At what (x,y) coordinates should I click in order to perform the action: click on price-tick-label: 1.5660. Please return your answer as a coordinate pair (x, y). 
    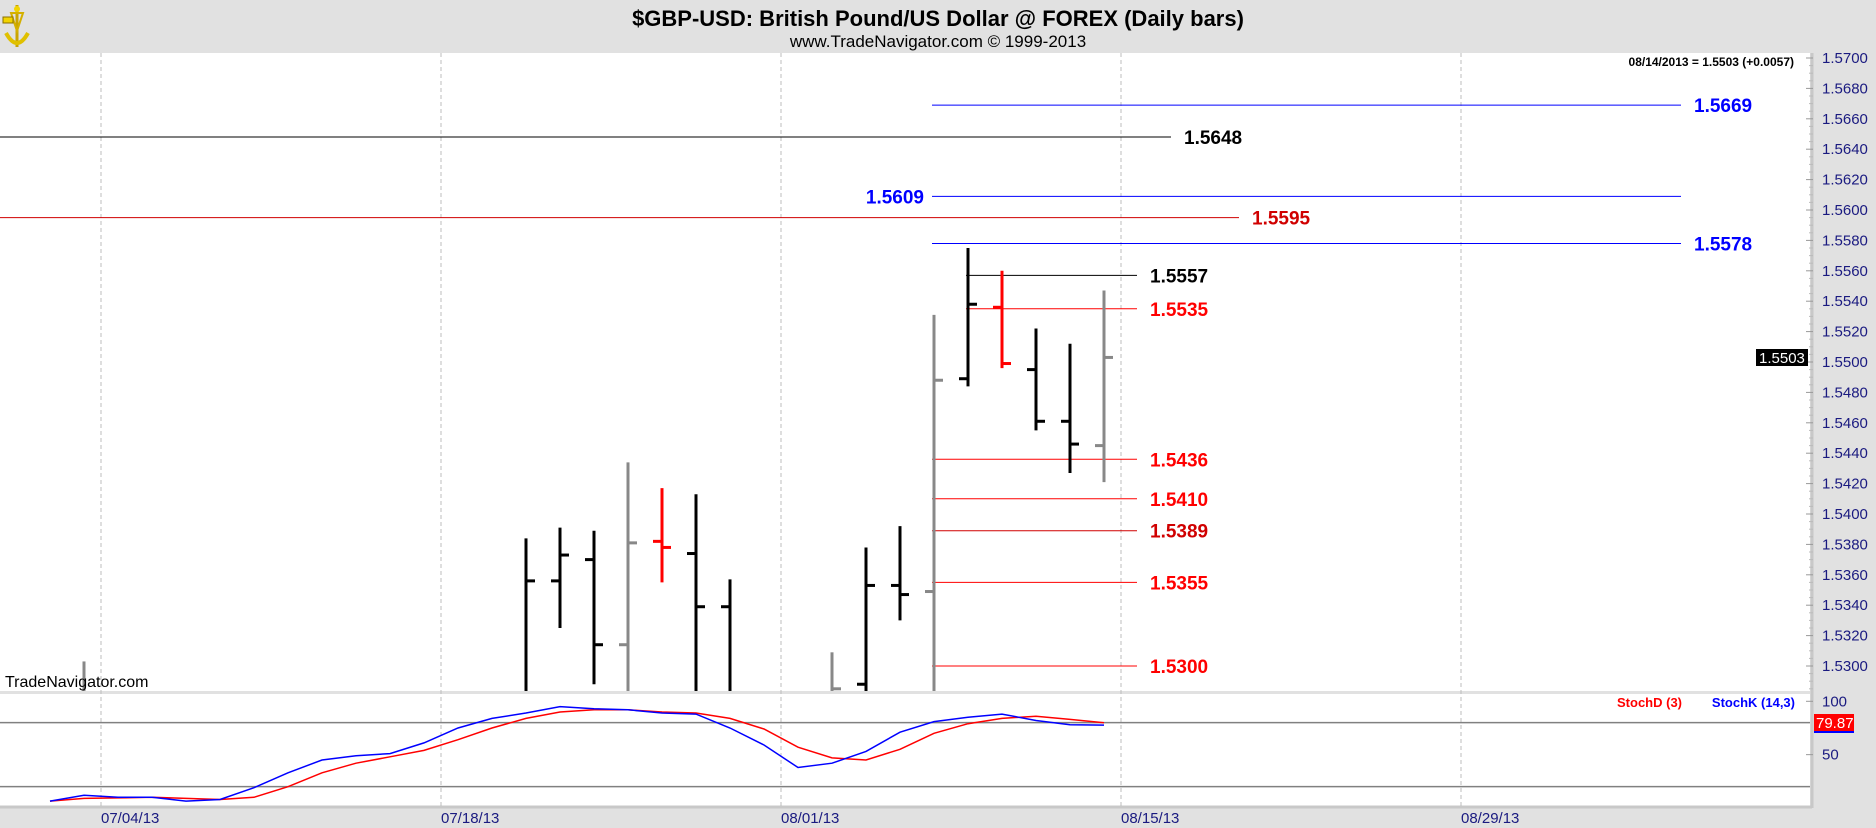
    Looking at the image, I should click on (1845, 119).